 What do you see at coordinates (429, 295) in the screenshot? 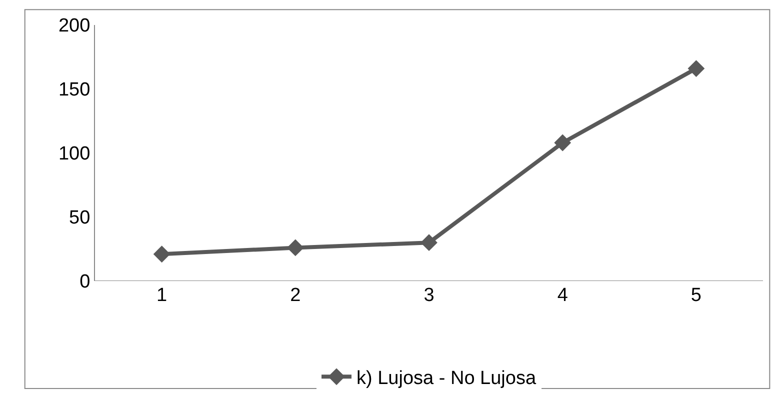
I see `x-tick-label: 3` at bounding box center [429, 295].